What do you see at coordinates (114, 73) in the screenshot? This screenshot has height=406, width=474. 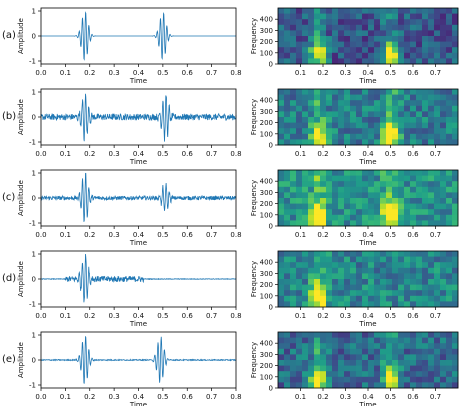 I see `x-tick-label: 0.3` at bounding box center [114, 73].